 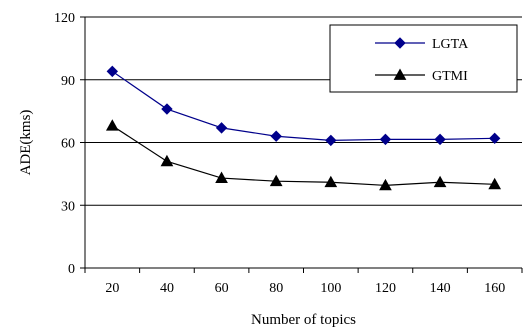 I want to click on legend: LGTA GTMI, so click(x=423, y=58).